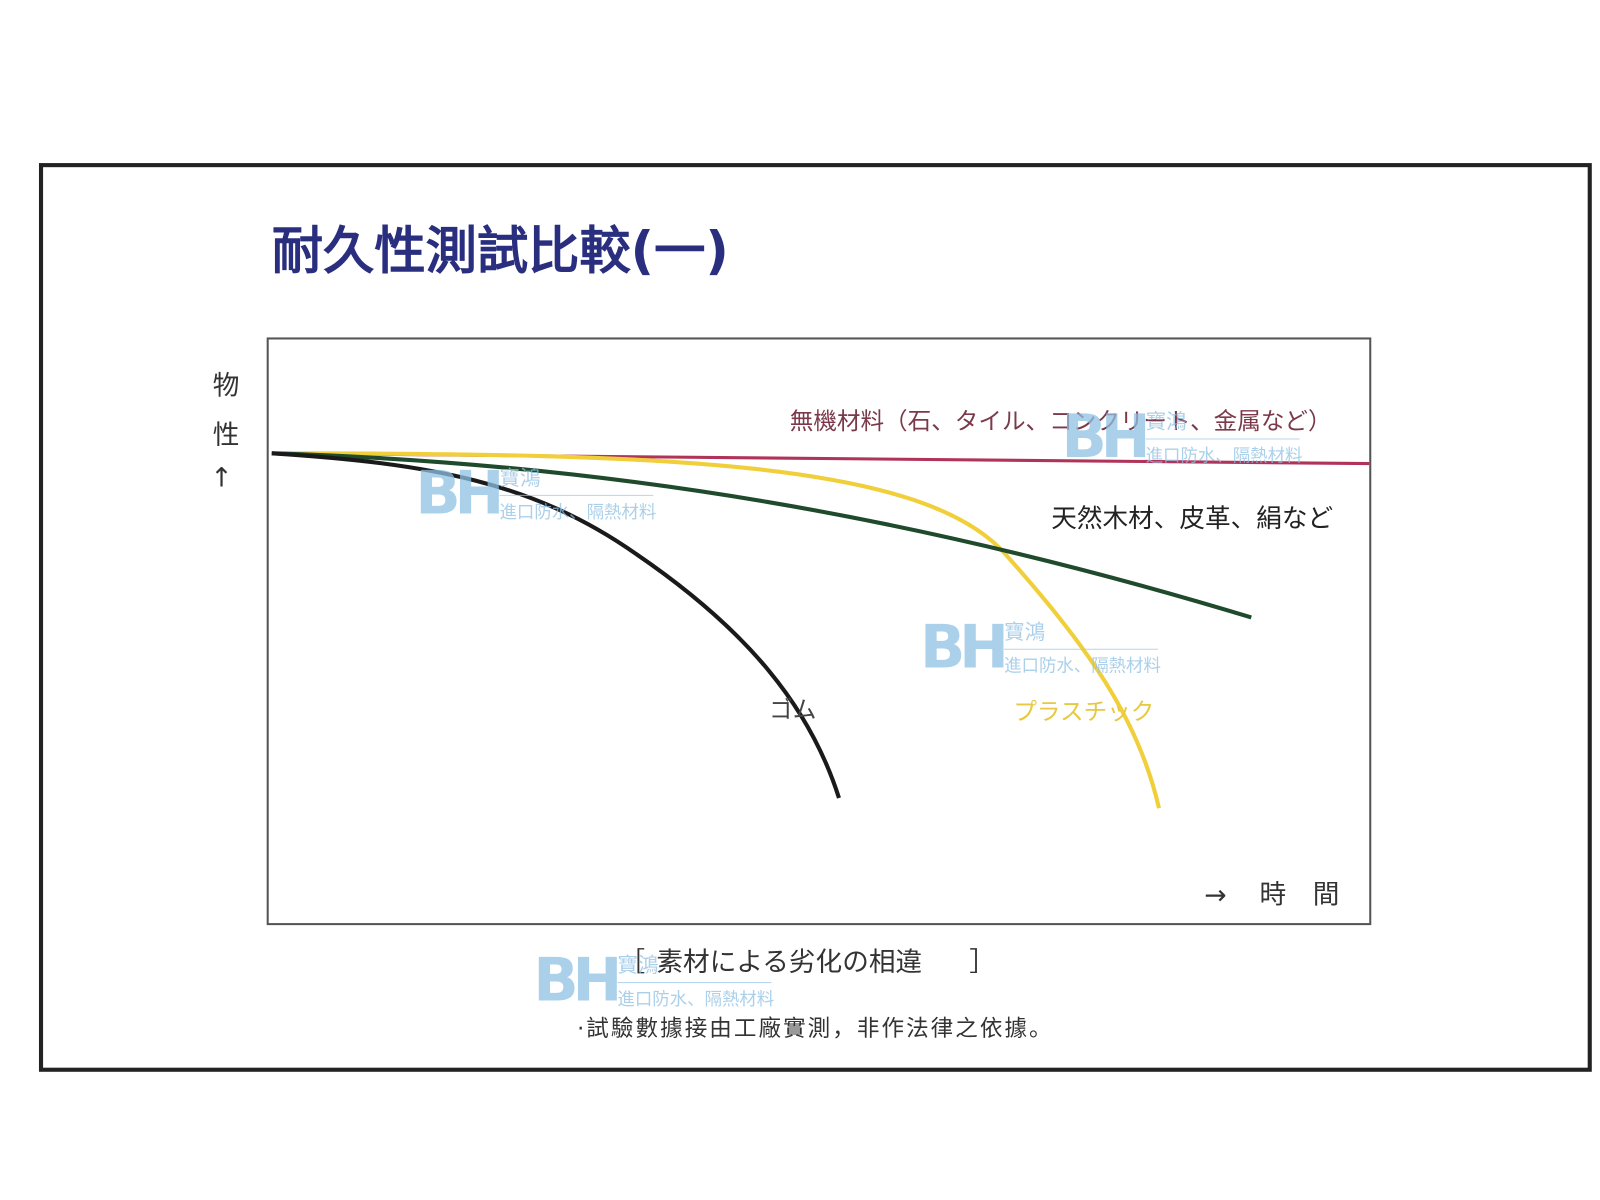 The height and width of the screenshot is (1200, 1600). What do you see at coordinates (1061, 421) in the screenshot?
I see `curve-label: 無機材料（石、タイル、コンクリート、金属など）` at bounding box center [1061, 421].